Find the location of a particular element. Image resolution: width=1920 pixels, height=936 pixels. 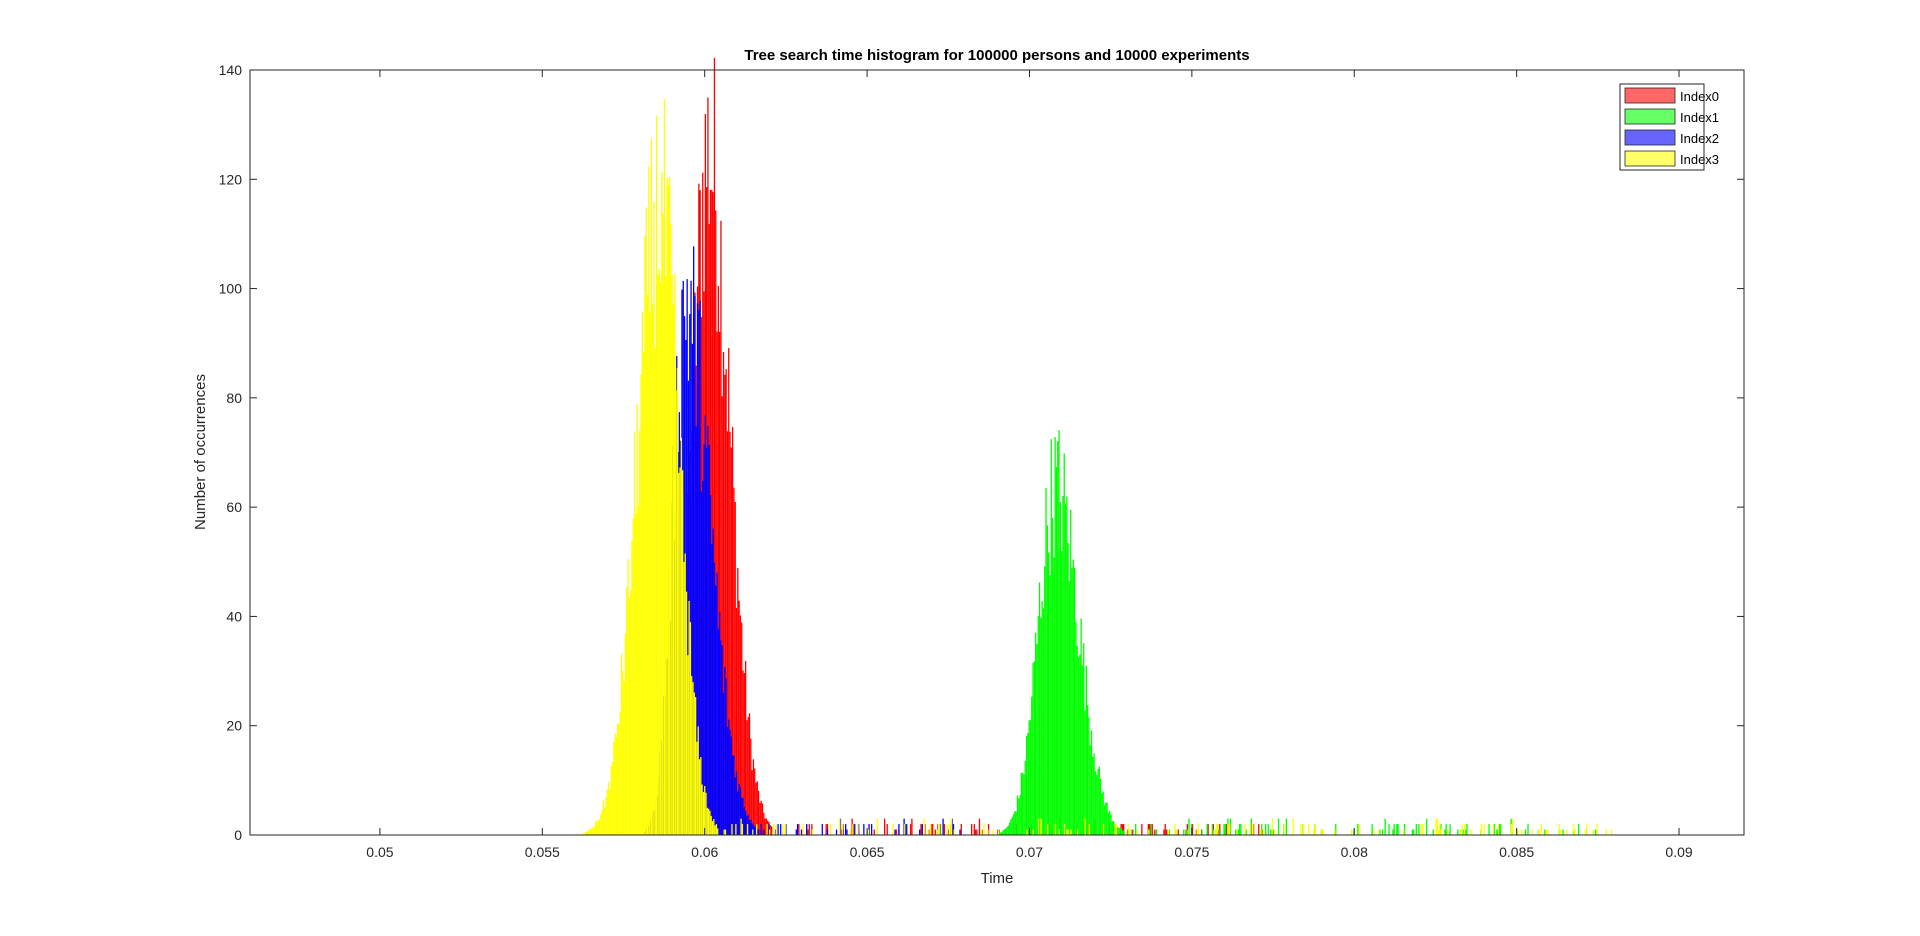

x-tick-label: 0.09 is located at coordinates (1678, 852).